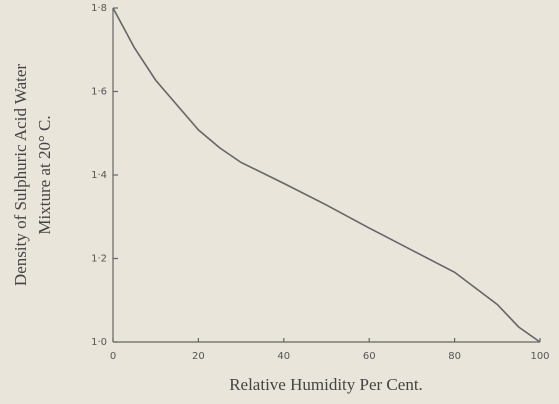  Describe the element at coordinates (113, 356) in the screenshot. I see `x-tick-label: 0` at that location.